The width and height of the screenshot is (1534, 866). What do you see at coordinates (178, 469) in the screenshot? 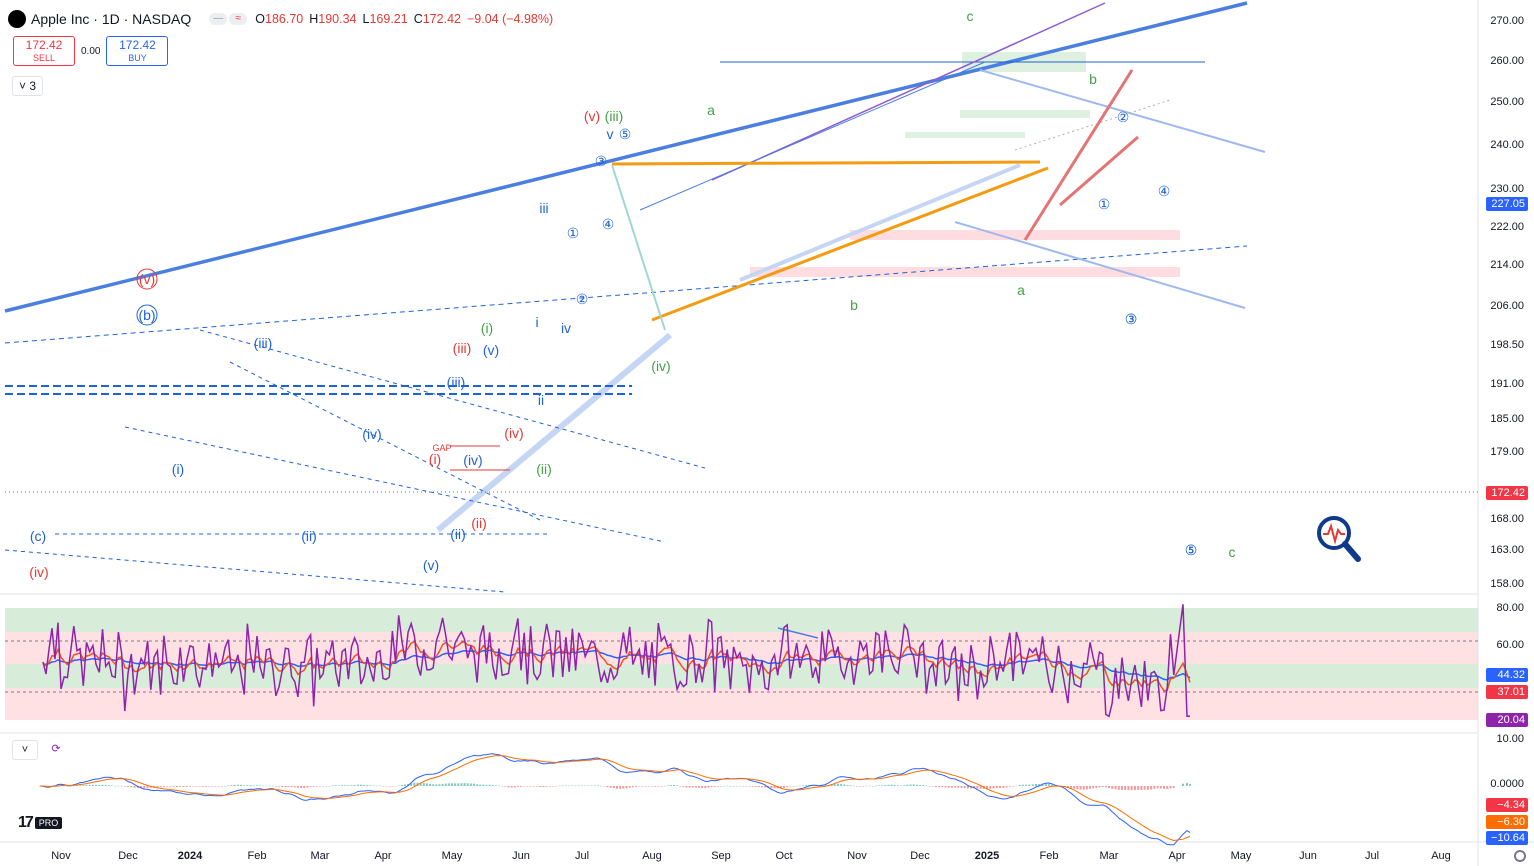
I see `wave-label: (i)` at bounding box center [178, 469].